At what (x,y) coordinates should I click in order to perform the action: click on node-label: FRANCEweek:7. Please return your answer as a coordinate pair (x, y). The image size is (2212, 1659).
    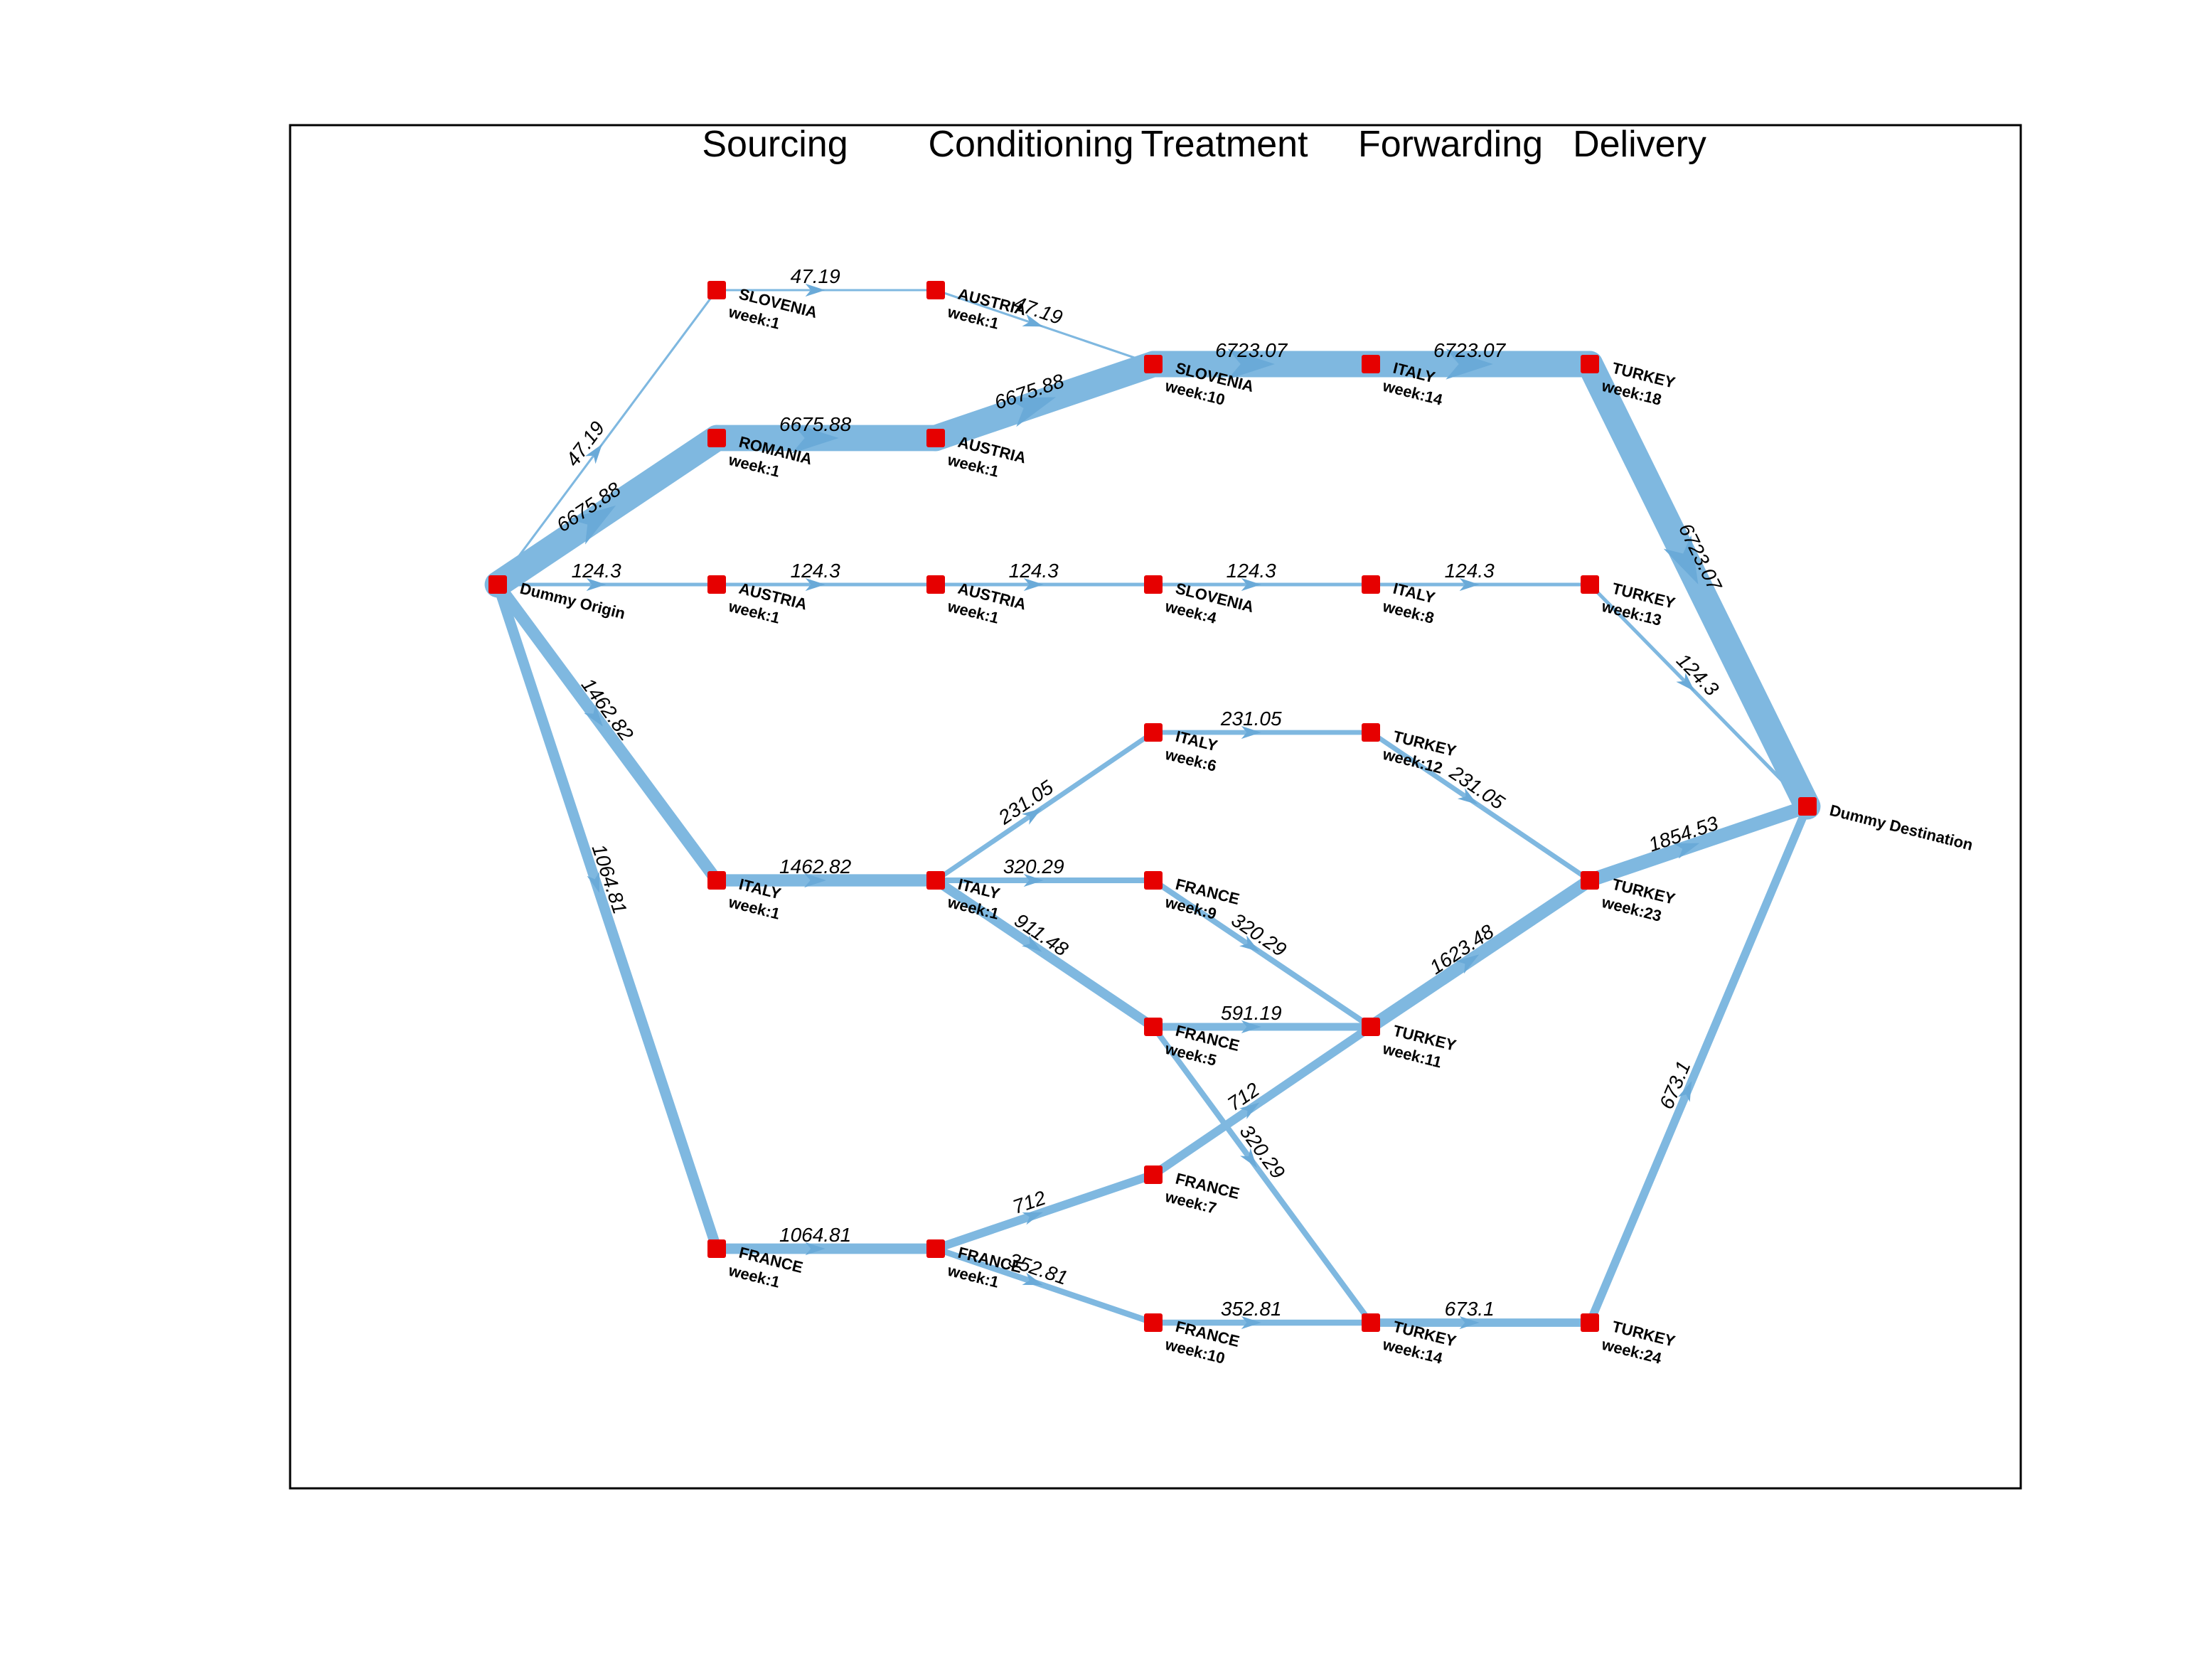
    Looking at the image, I should click on (1202, 1195).